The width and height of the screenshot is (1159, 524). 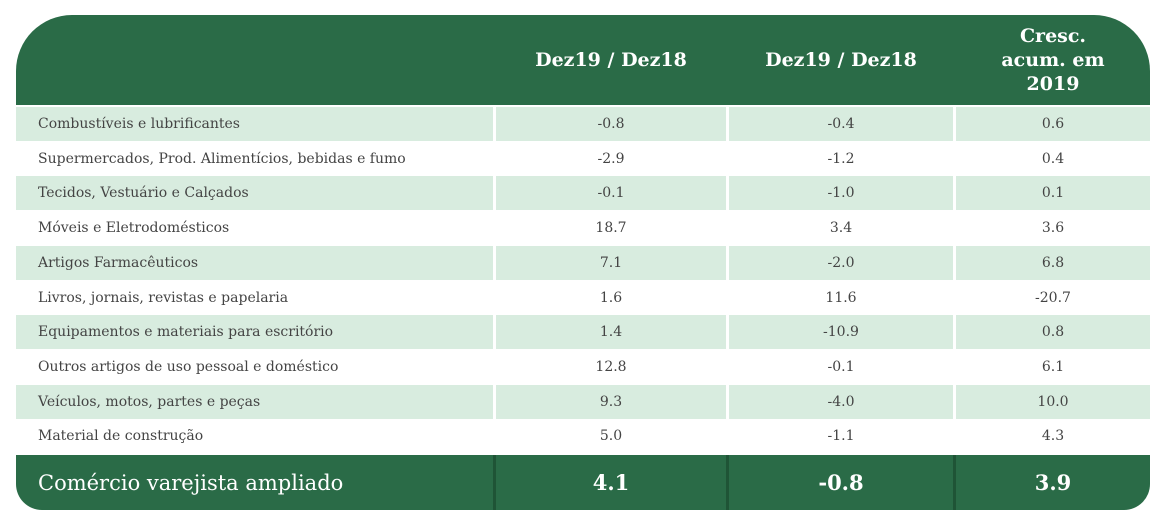 What do you see at coordinates (841, 297) in the screenshot?
I see `cell-value: 11.6` at bounding box center [841, 297].